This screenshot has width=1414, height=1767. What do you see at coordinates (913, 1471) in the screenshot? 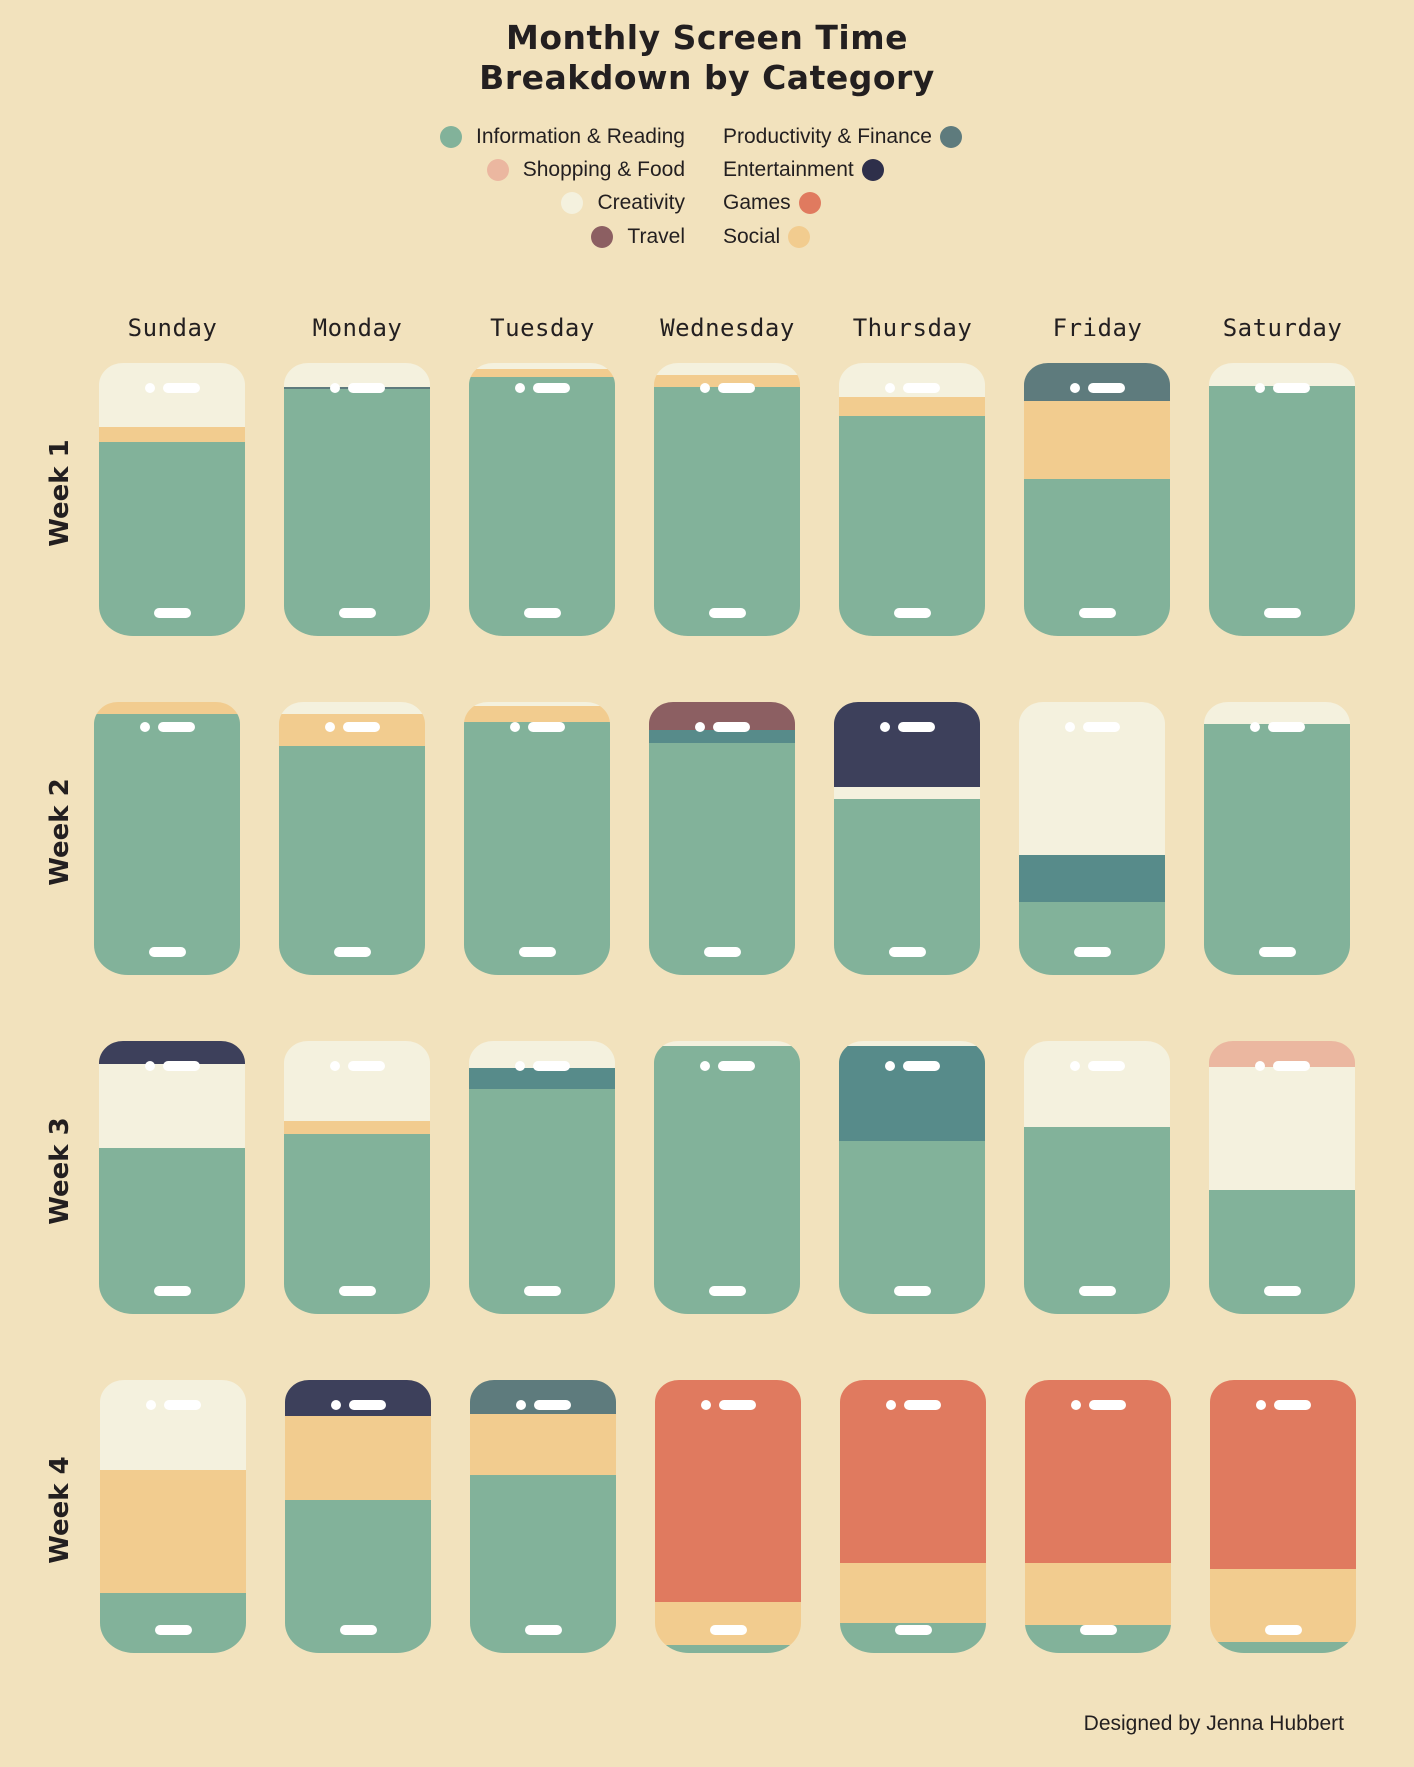
I see `segment-games` at bounding box center [913, 1471].